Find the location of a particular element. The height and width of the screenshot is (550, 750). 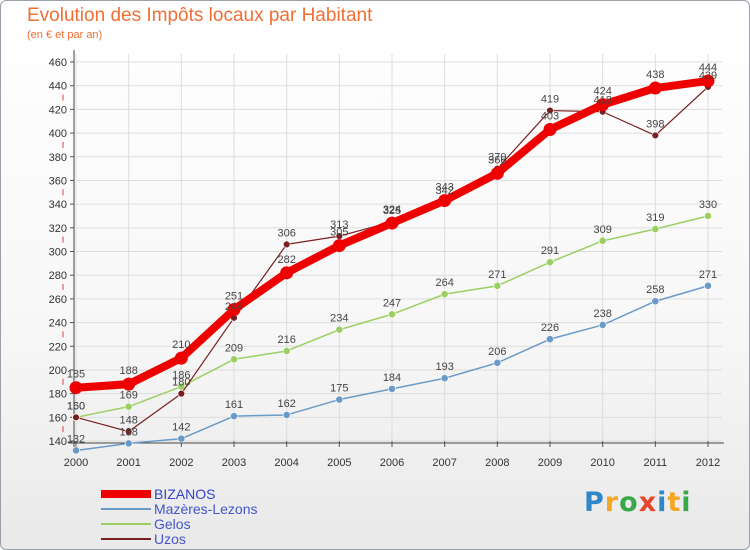

logo-letter: x is located at coordinates (648, 502).